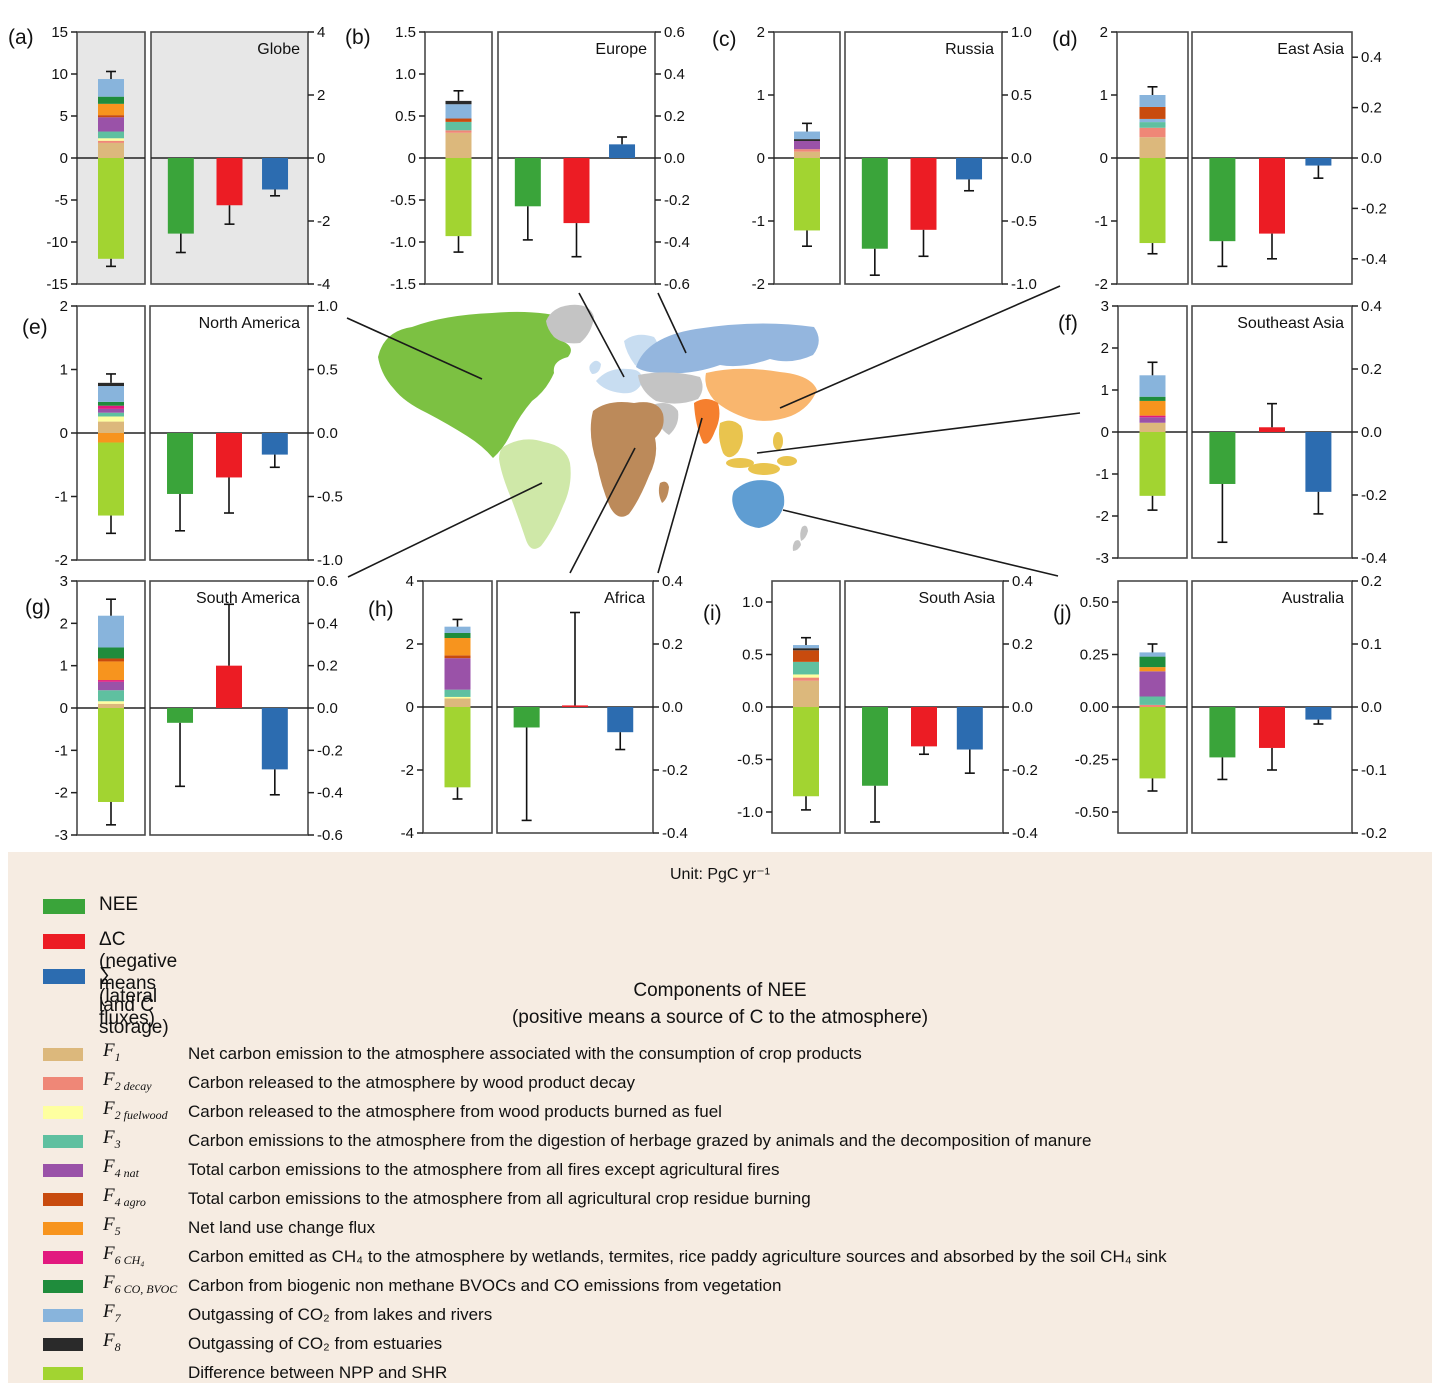 This screenshot has height=1391, width=1440. I want to click on left-axis-tick-label: 0.50, so click(1094, 602).